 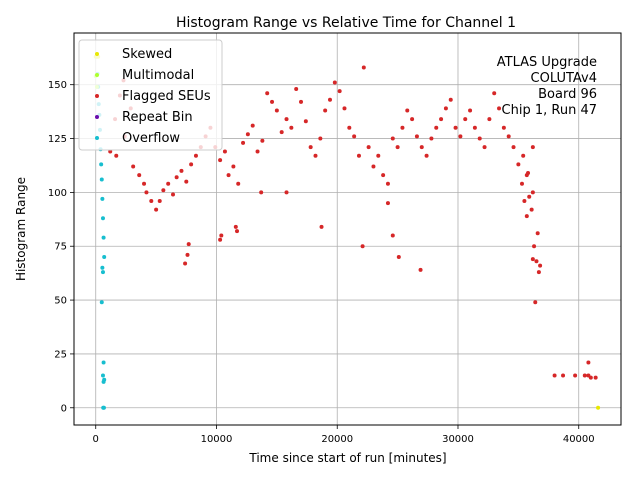 What do you see at coordinates (337, 439) in the screenshot?
I see `x-tick-label: 20000` at bounding box center [337, 439].